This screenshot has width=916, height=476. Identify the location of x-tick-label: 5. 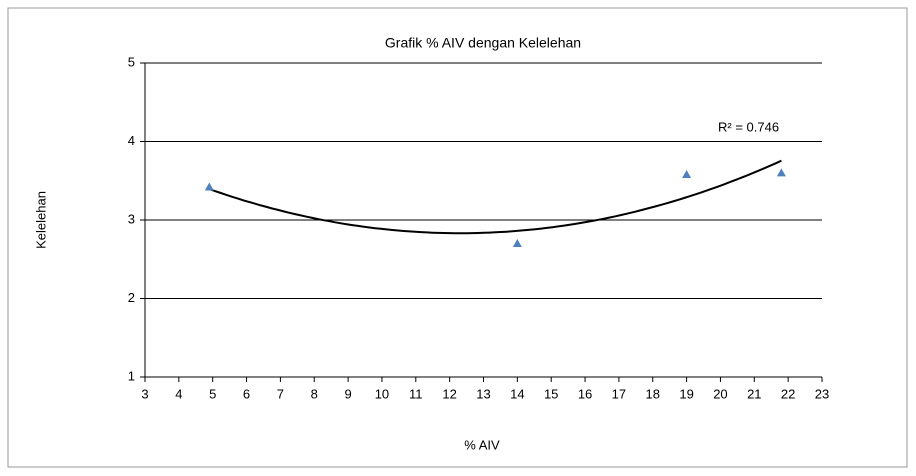
(212, 393).